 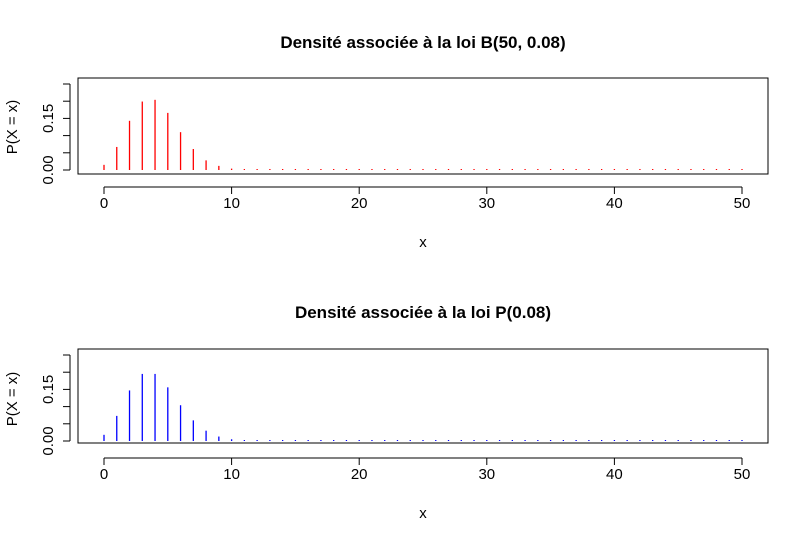 I want to click on y-axis-poisson: 0.00 0.15, so click(x=55, y=405).